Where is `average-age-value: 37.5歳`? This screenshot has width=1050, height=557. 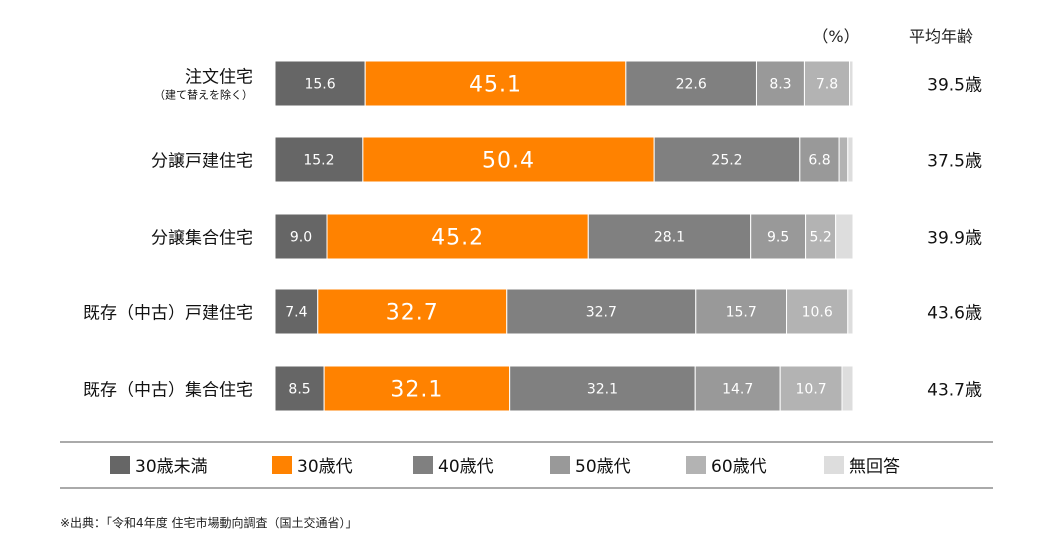 average-age-value: 37.5歳 is located at coordinates (954, 162).